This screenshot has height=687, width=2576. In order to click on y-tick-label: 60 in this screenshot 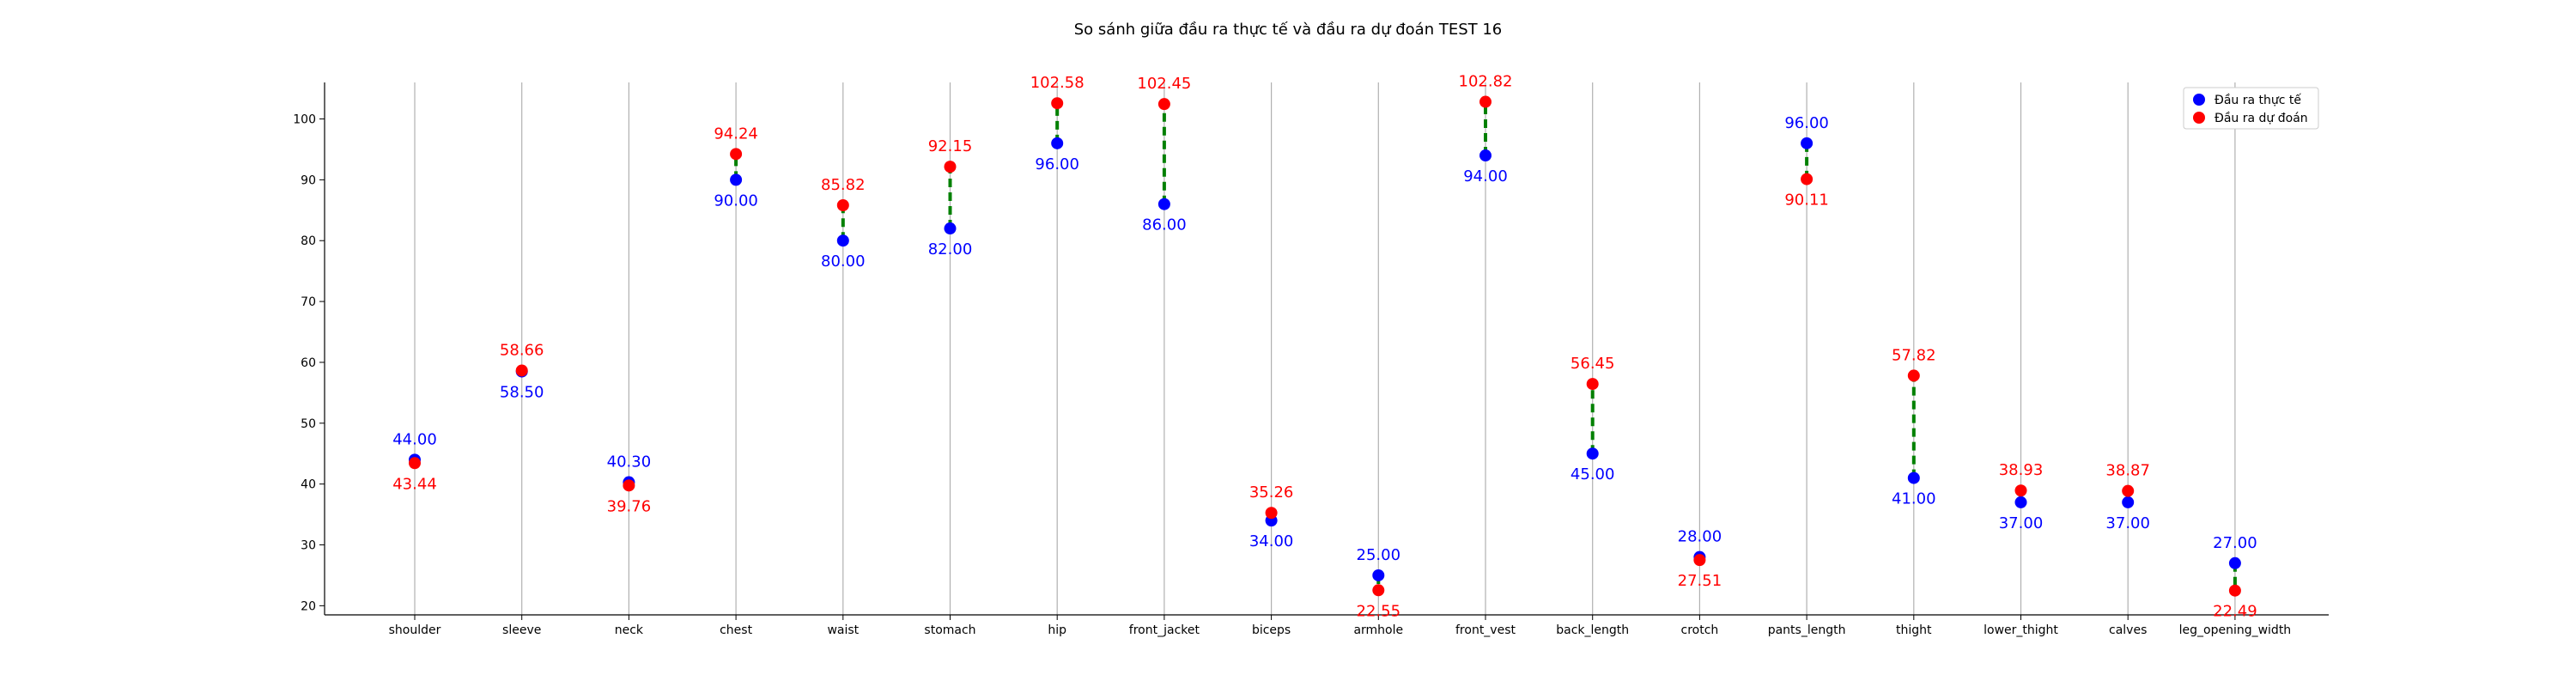, I will do `click(308, 363)`.